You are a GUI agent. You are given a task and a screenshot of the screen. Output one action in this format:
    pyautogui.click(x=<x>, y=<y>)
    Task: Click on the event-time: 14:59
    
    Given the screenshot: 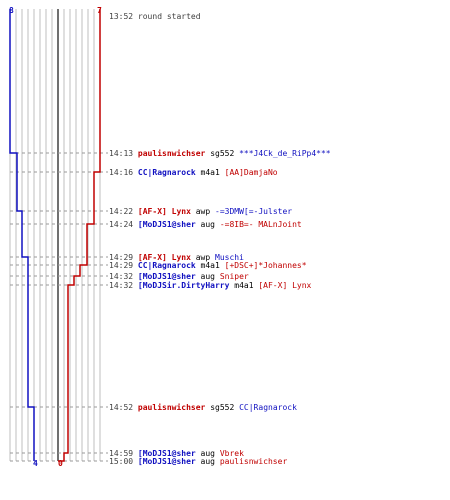 What is the action you would take?
    pyautogui.click(x=121, y=453)
    